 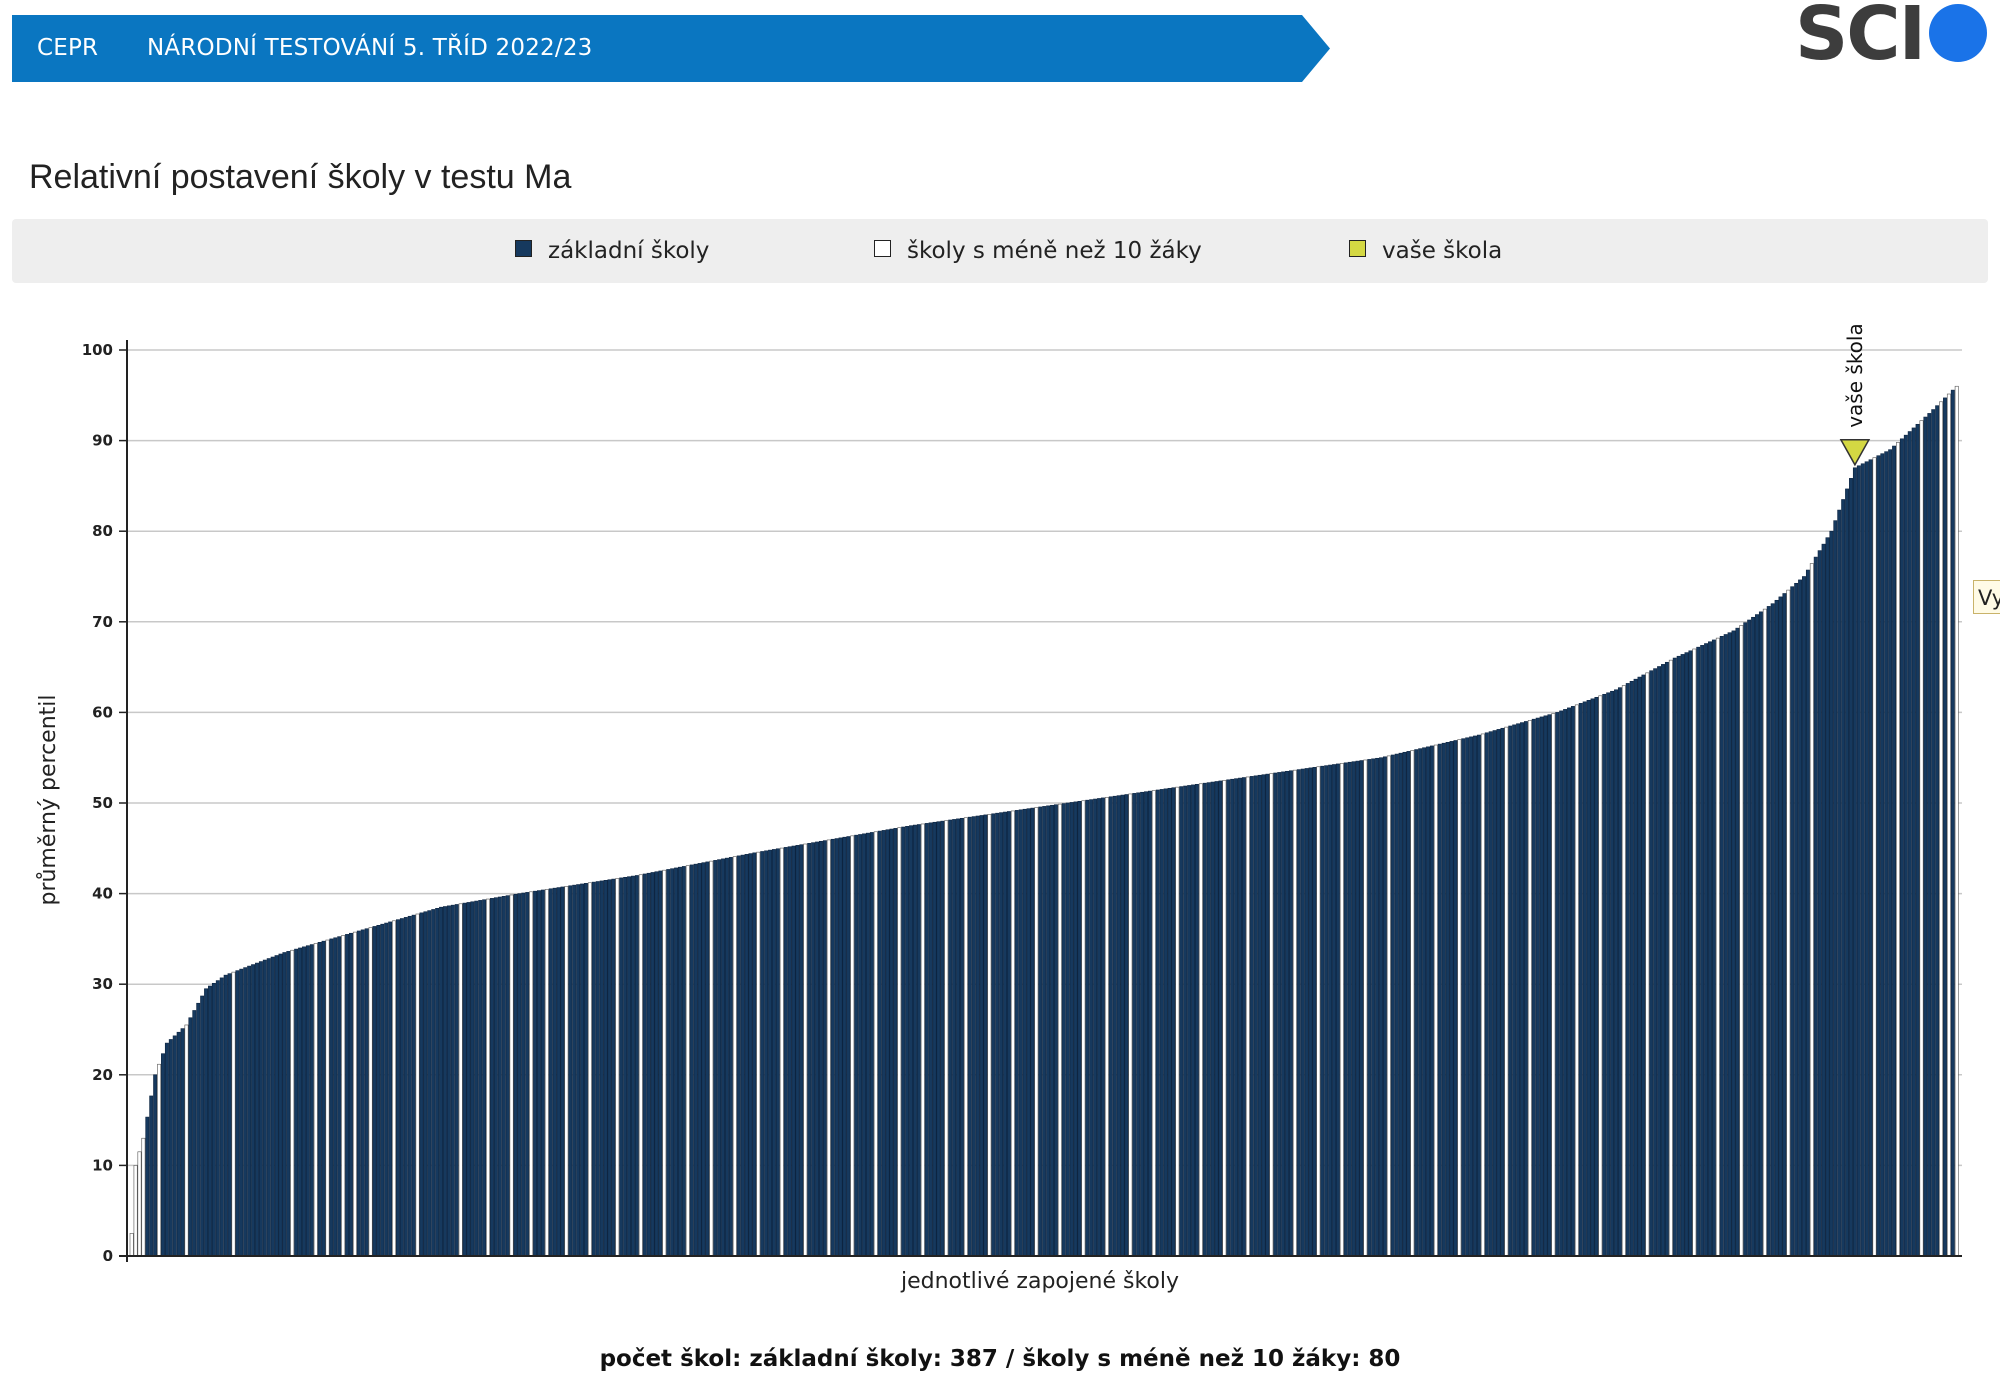 I want to click on your-school-triangle-icon, so click(x=1855, y=453).